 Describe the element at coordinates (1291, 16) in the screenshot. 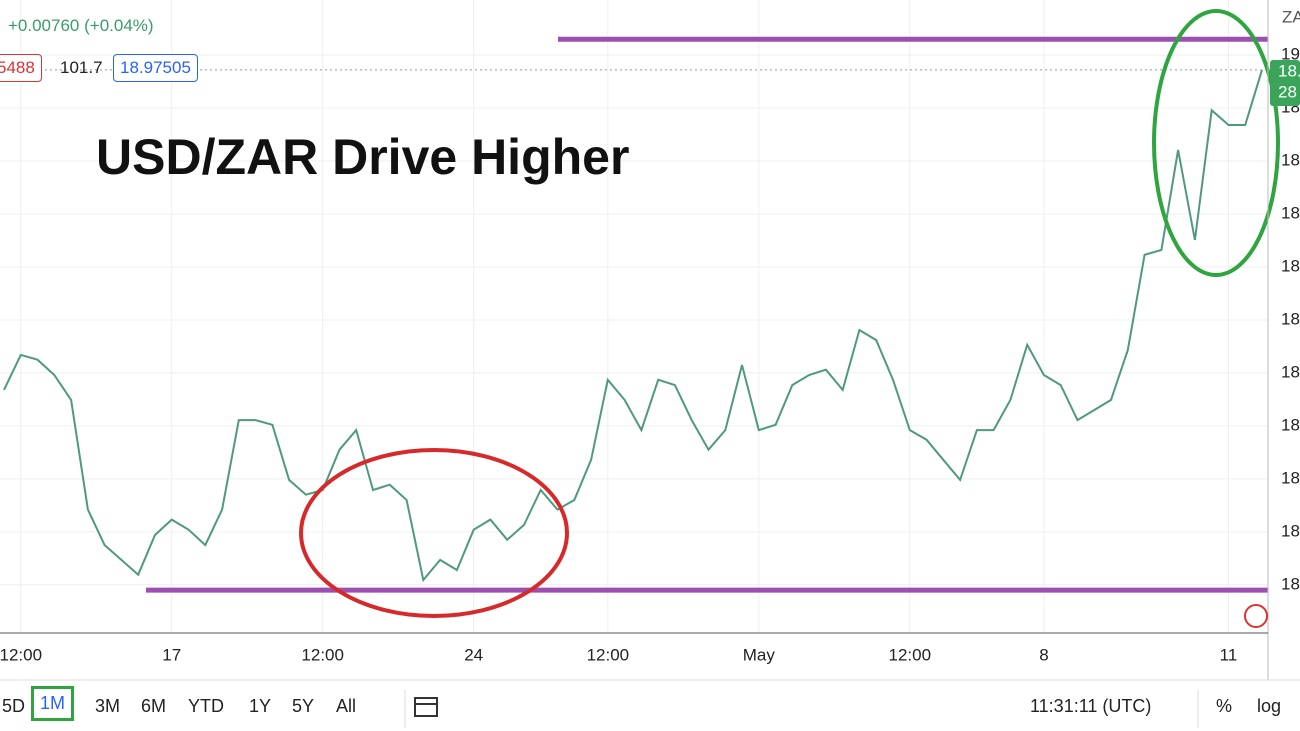

I see `axis-corner: ZA` at that location.